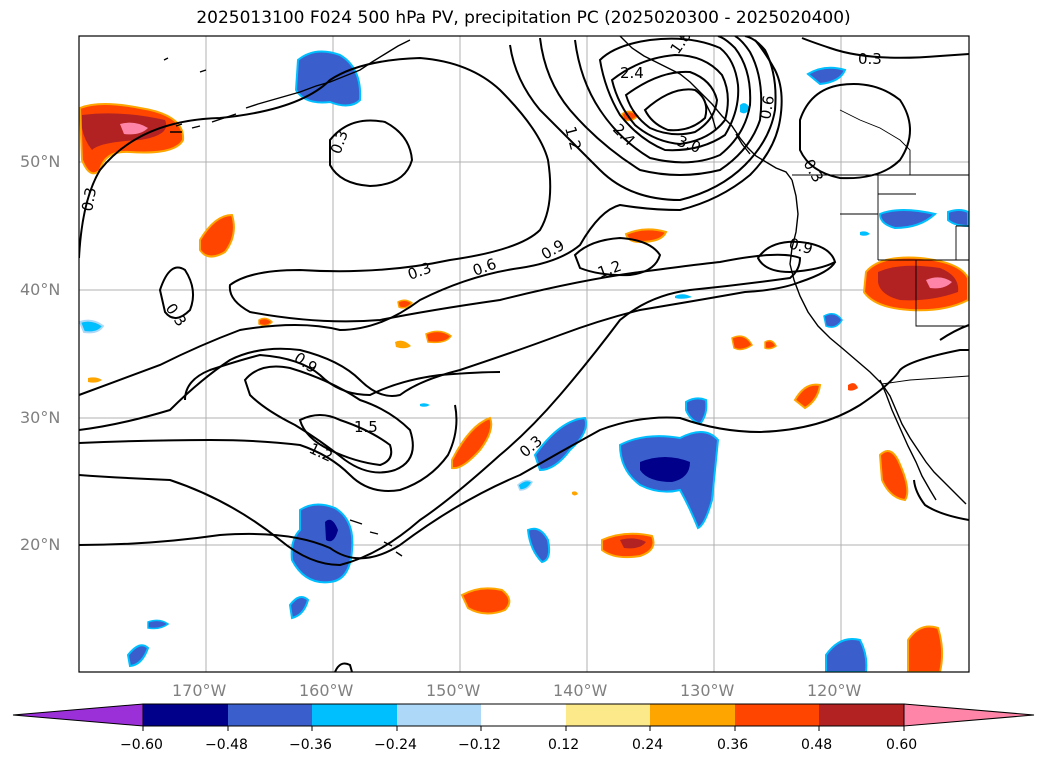  Describe the element at coordinates (941, 422) in the screenshot. I see `pv-contour-southeast` at that location.